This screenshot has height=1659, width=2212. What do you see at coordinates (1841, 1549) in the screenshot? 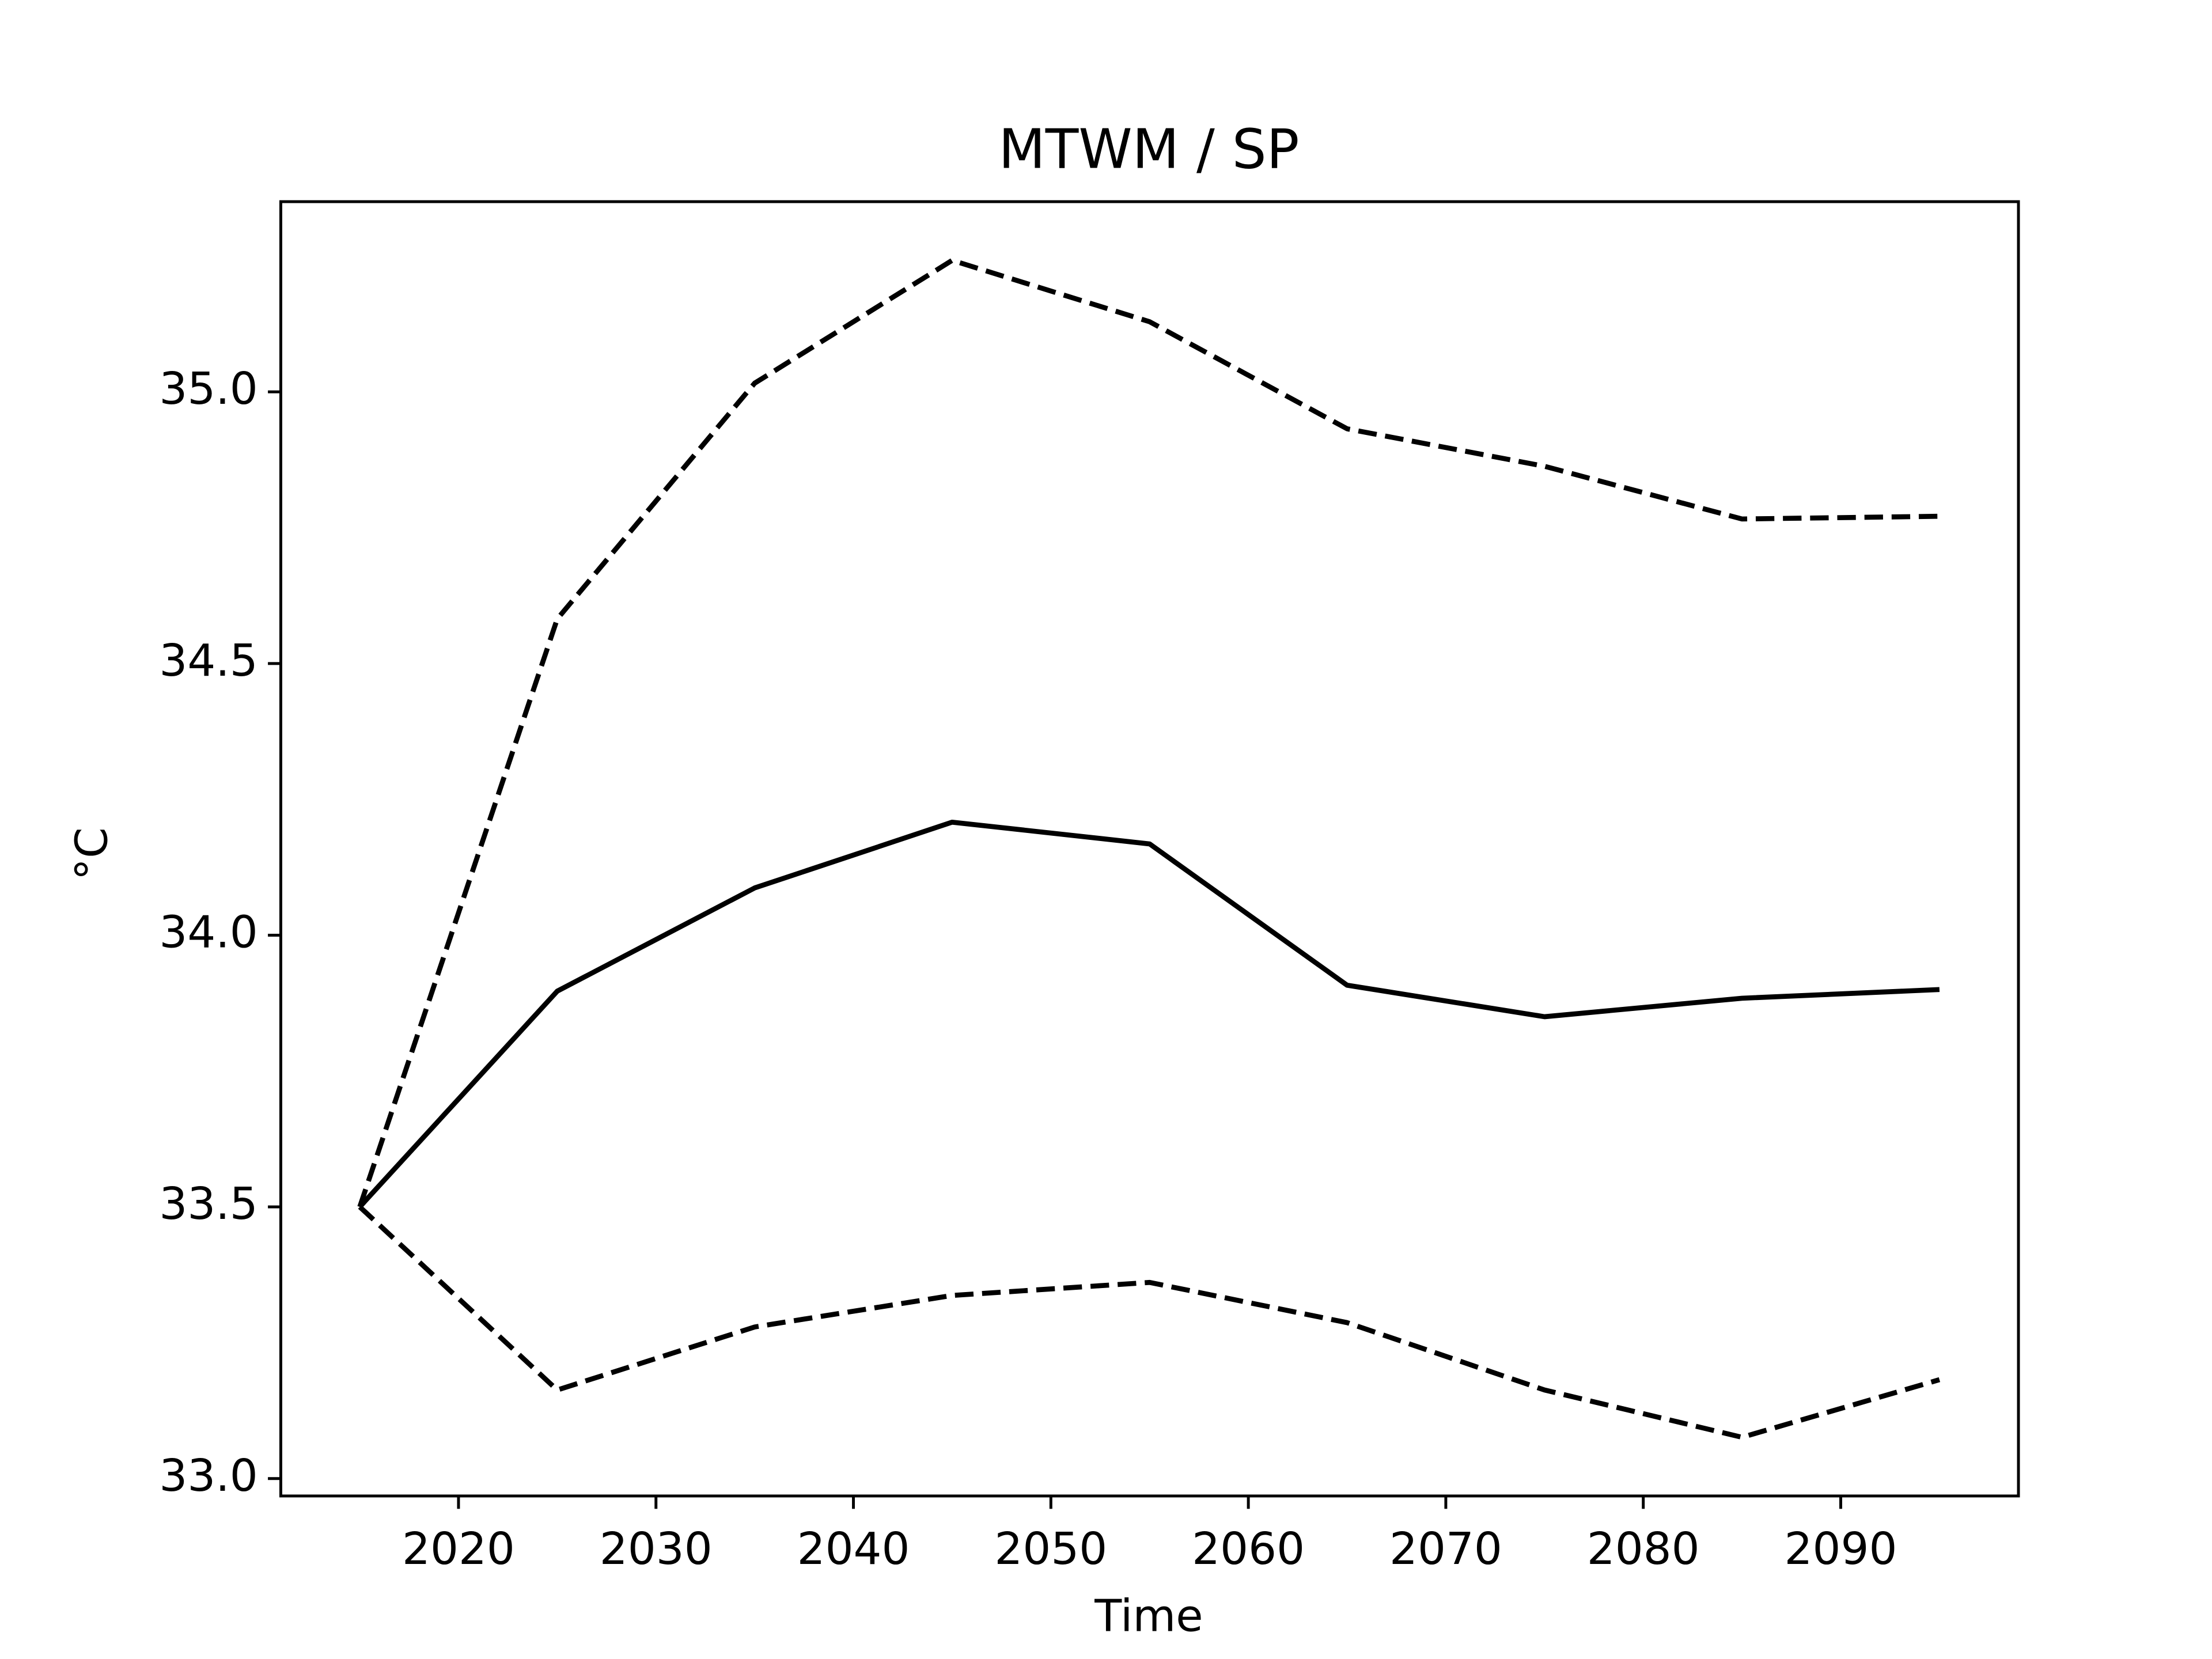
I see `x-tick-label: 2090` at bounding box center [1841, 1549].